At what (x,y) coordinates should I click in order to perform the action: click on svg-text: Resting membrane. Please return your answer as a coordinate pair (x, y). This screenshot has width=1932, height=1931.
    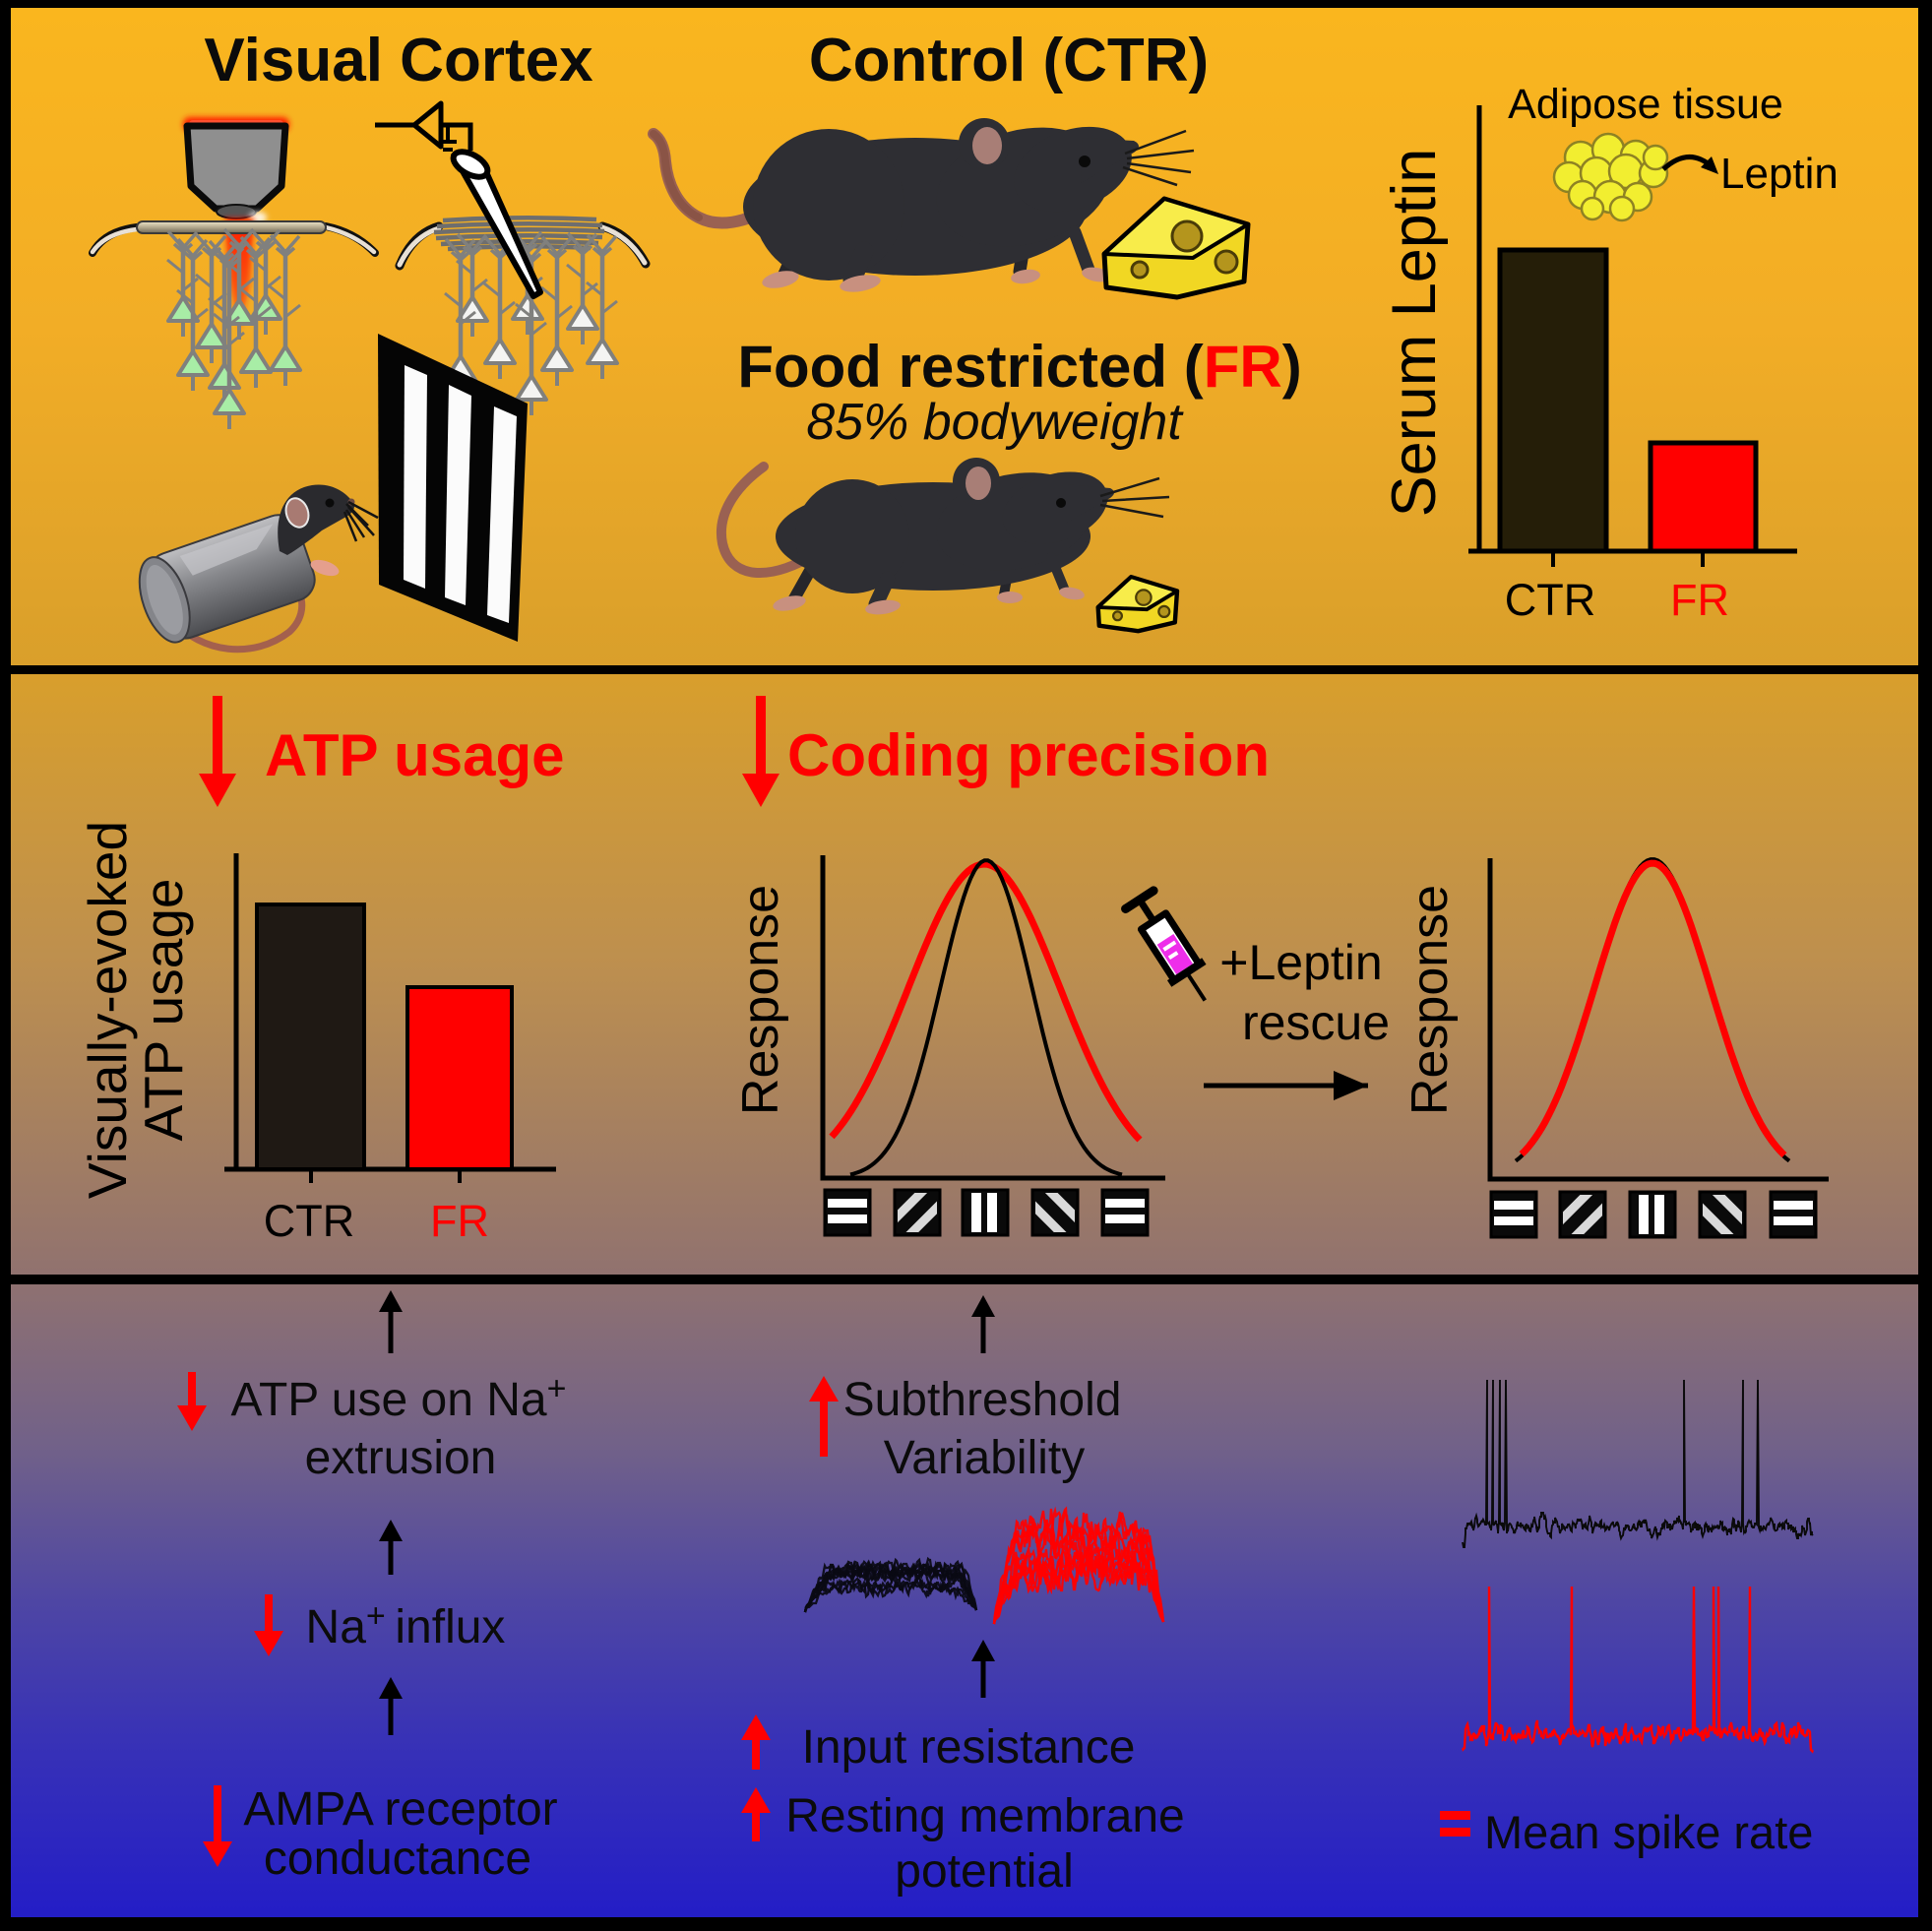
    Looking at the image, I should click on (985, 1816).